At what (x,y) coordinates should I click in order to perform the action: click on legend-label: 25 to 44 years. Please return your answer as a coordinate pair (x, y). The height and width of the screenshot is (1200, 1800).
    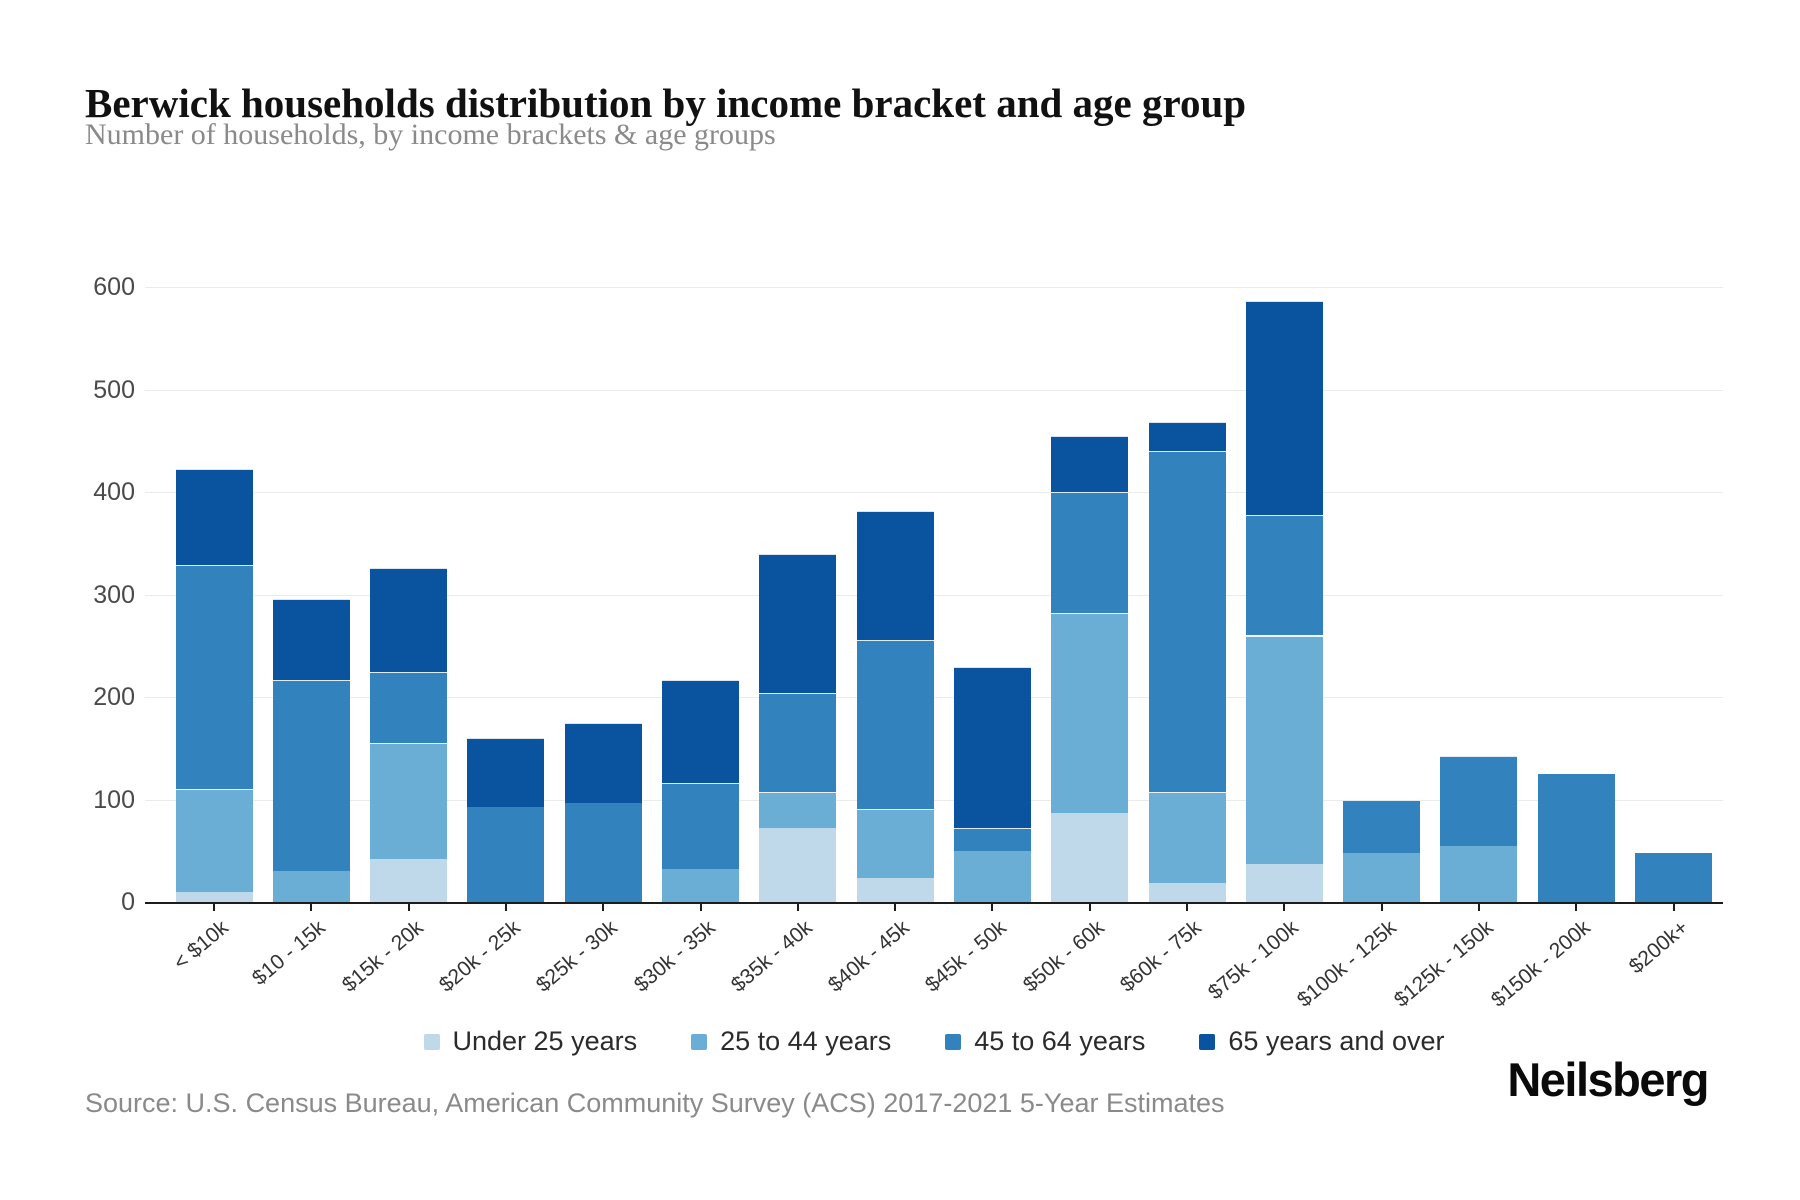
    Looking at the image, I should click on (806, 1041).